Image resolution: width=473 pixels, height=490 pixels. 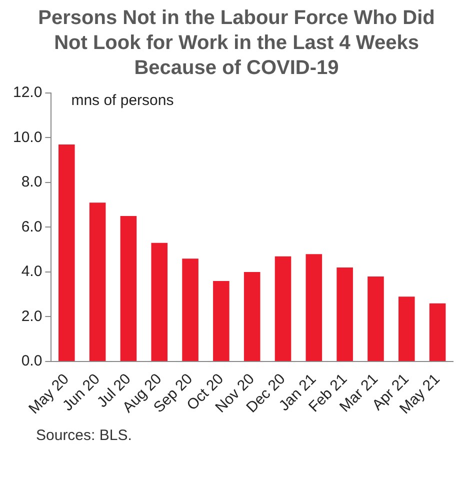 I want to click on y-tick-label: 0.0, so click(x=31, y=361).